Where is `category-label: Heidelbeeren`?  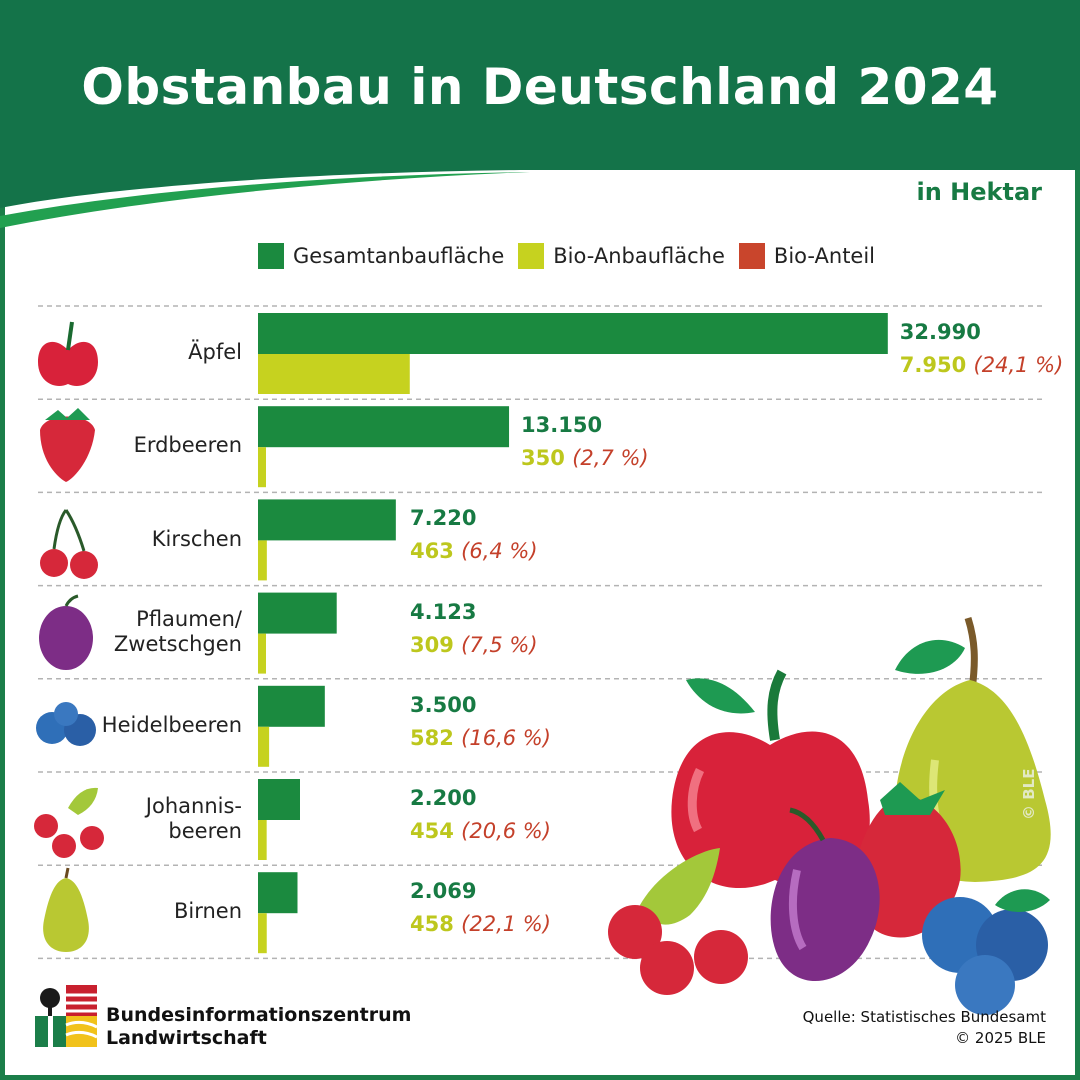 category-label: Heidelbeeren is located at coordinates (137, 725).